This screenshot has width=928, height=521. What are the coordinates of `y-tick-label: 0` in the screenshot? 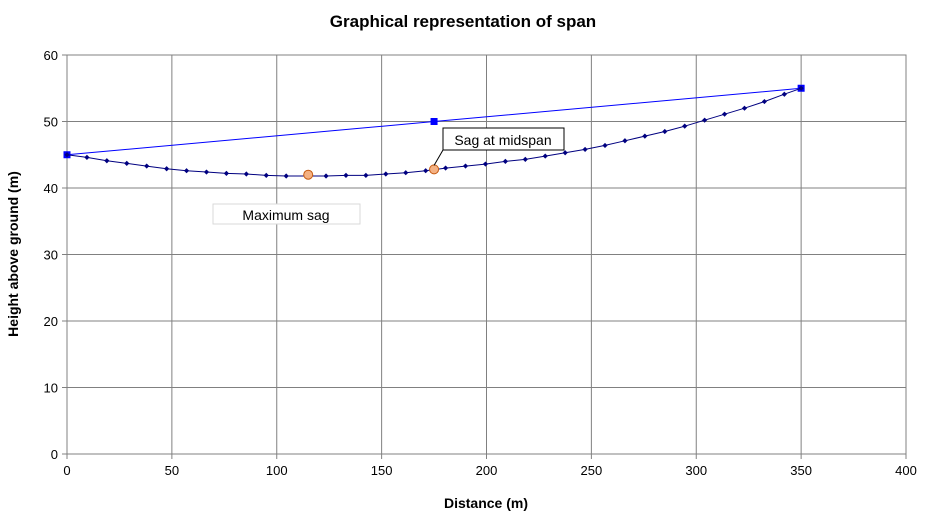 It's located at (54, 454).